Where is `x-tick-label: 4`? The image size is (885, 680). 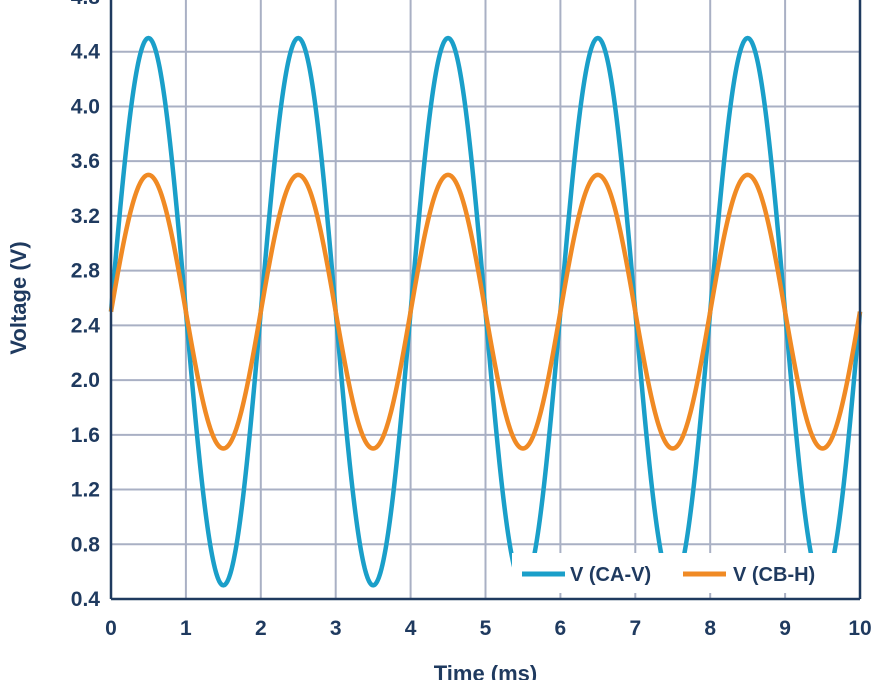
x-tick-label: 4 is located at coordinates (411, 628).